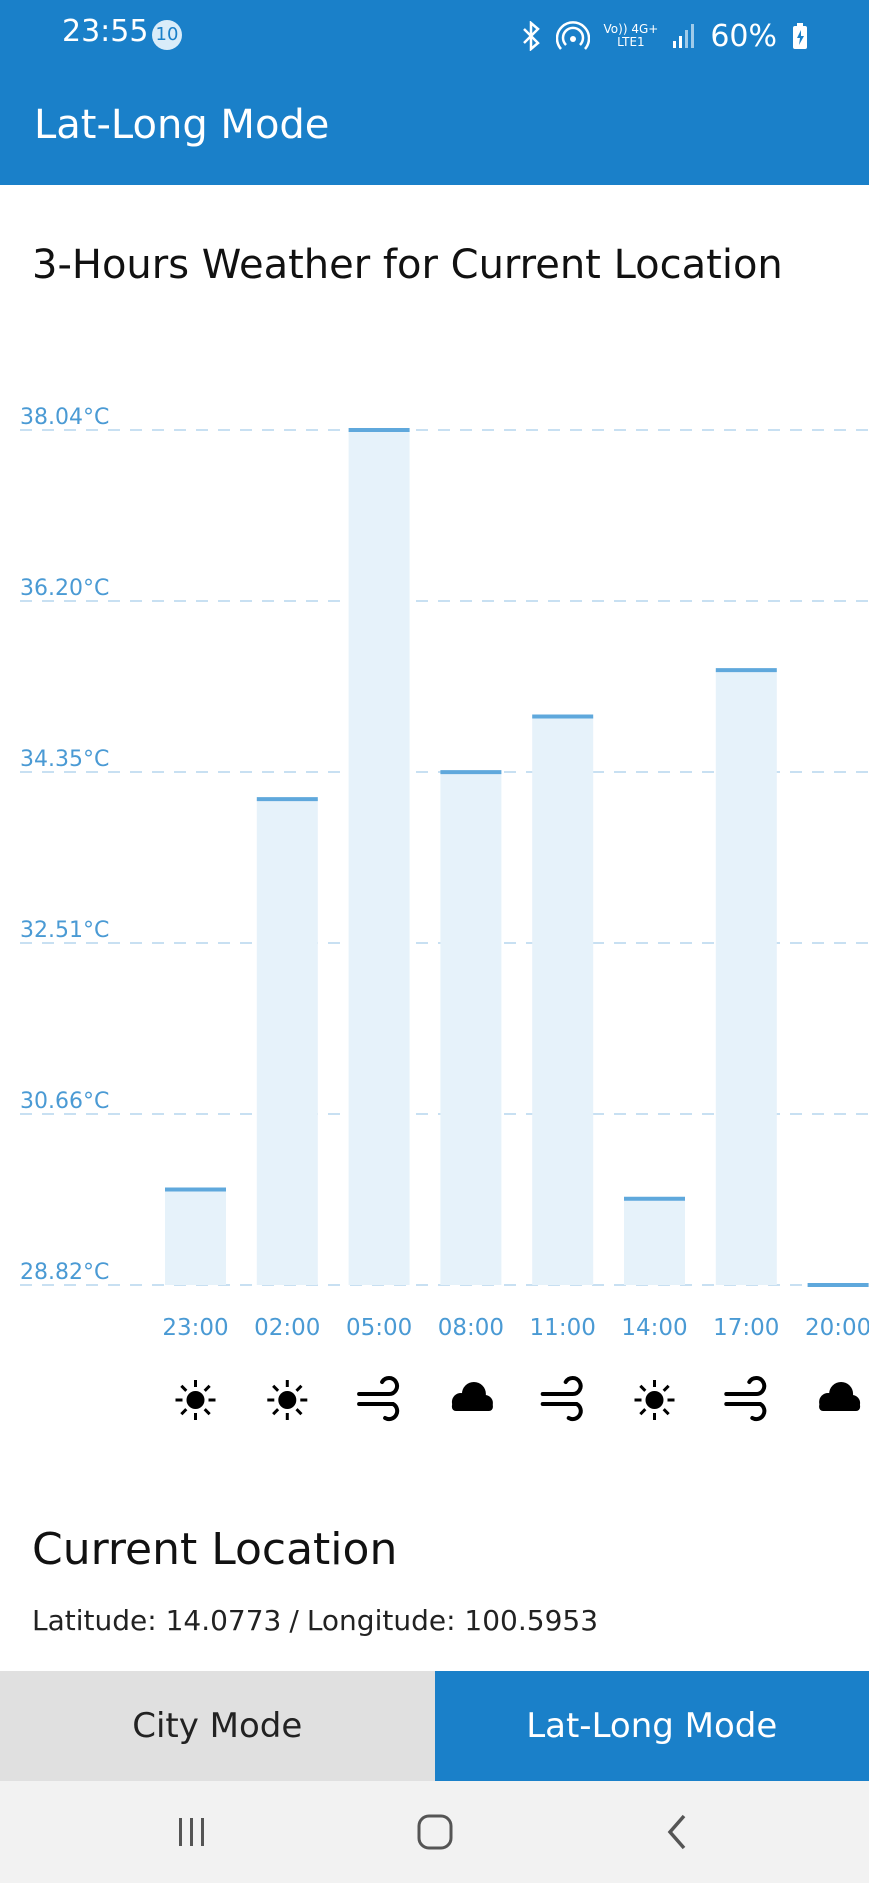  What do you see at coordinates (572, 36) in the screenshot?
I see `hotspot-icon` at bounding box center [572, 36].